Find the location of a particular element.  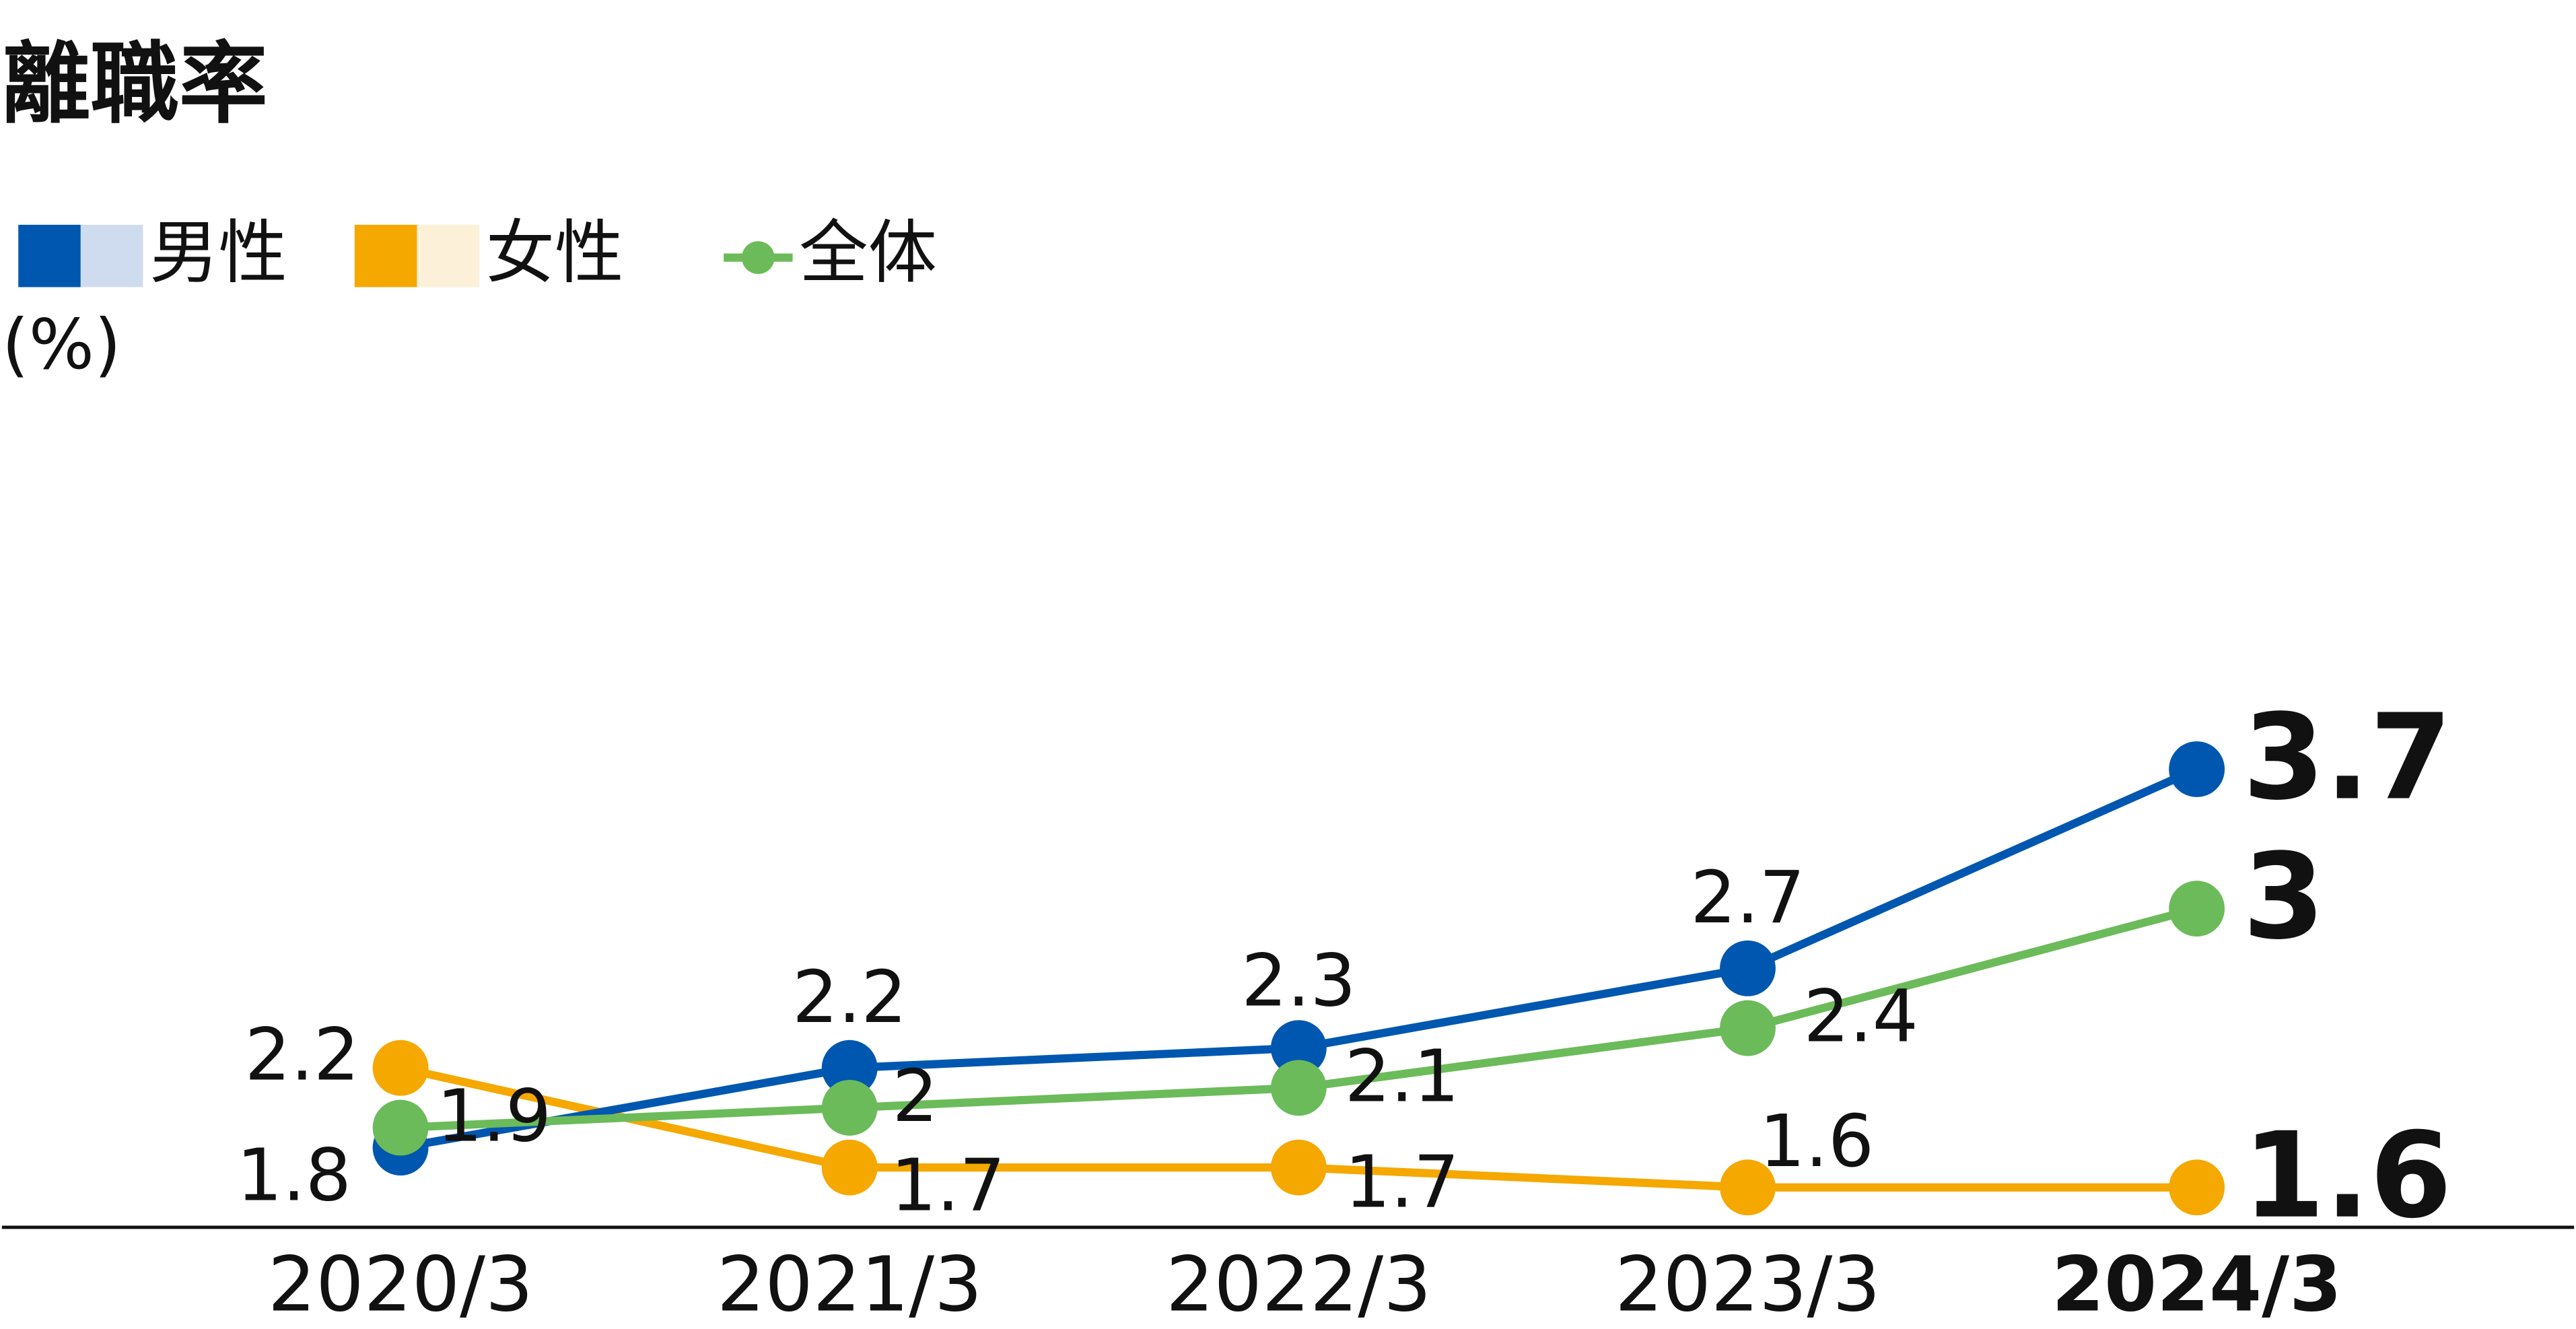

value-label: 2.1 is located at coordinates (1402, 1076).